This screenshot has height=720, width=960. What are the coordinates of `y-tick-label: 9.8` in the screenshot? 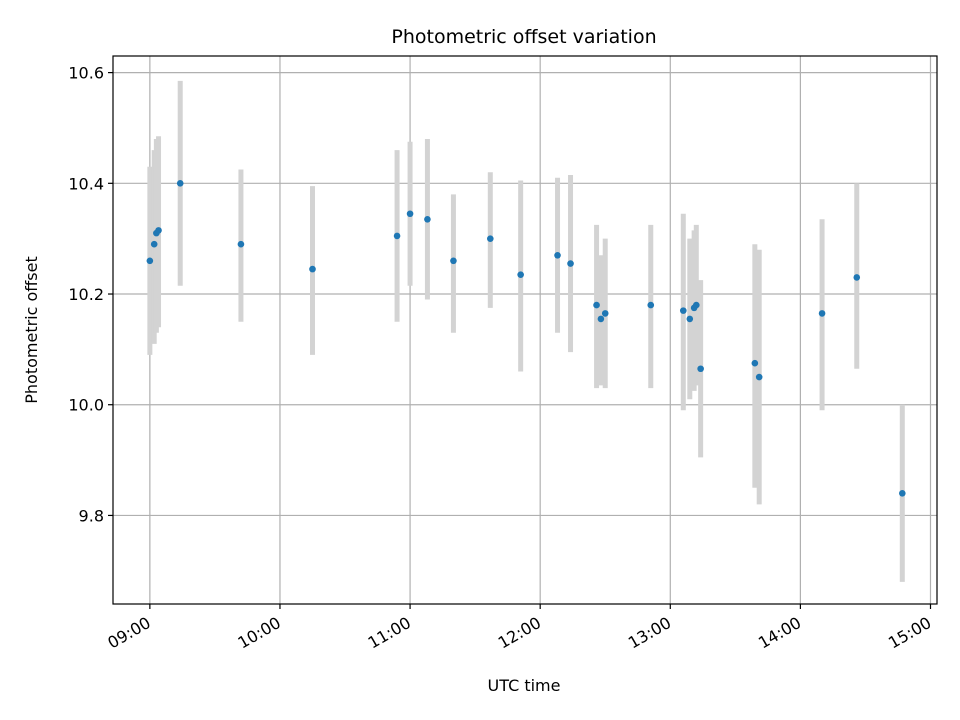 It's located at (91, 515).